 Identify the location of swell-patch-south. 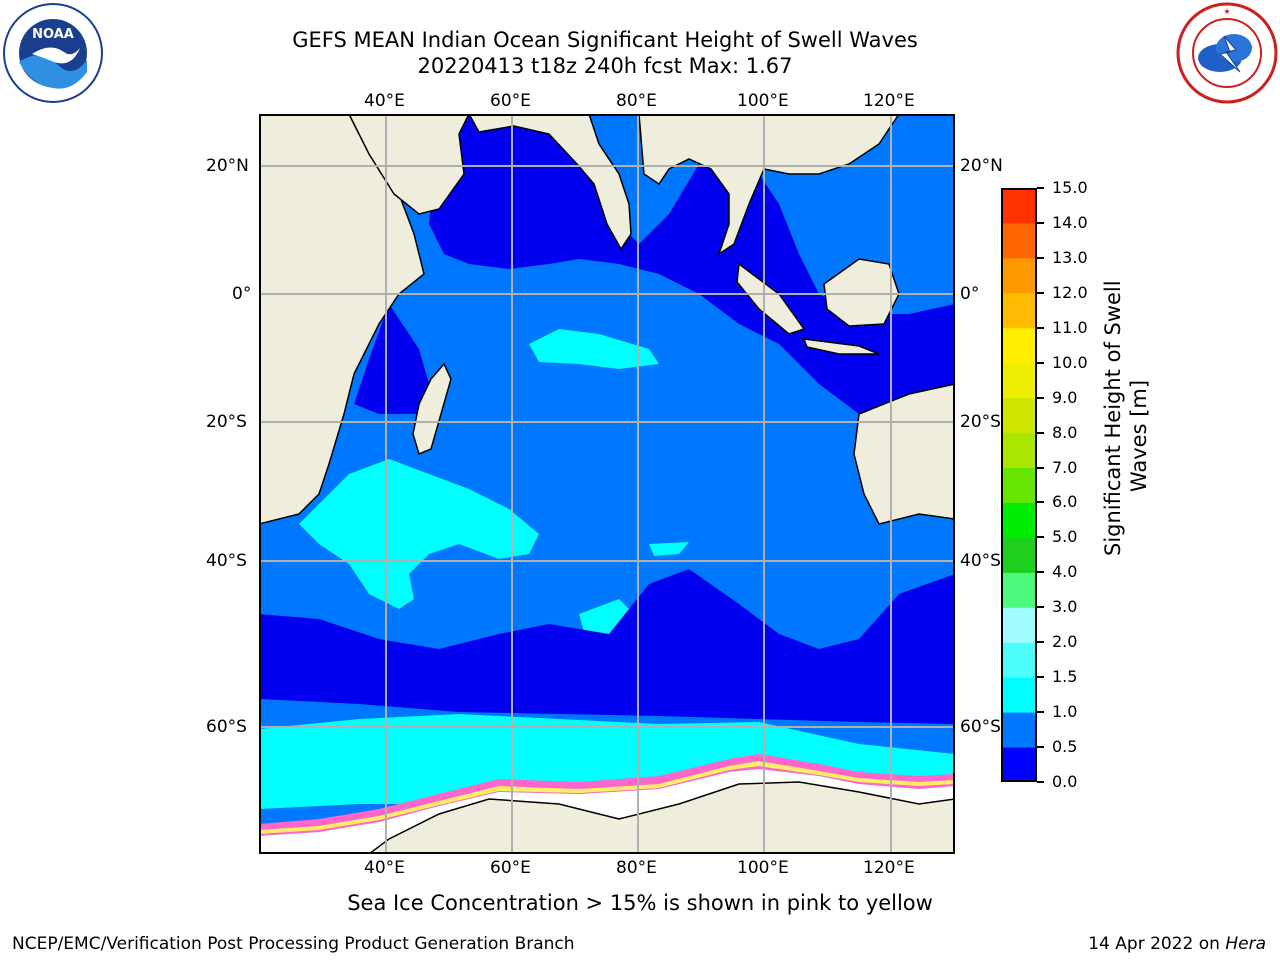
(606, 616).